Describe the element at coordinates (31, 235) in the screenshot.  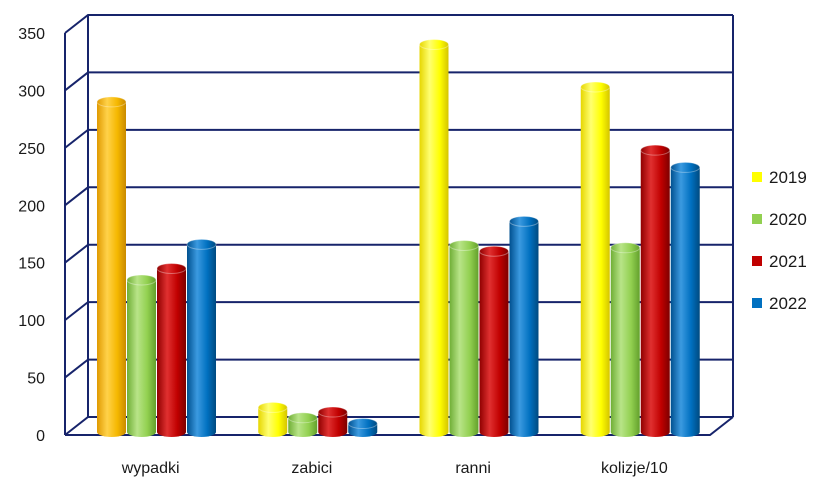
I see `y-axis: 0 50 100 150 200 250 300 350` at that location.